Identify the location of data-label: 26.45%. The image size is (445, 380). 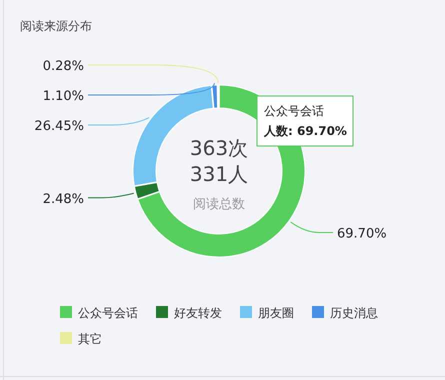
(59, 126).